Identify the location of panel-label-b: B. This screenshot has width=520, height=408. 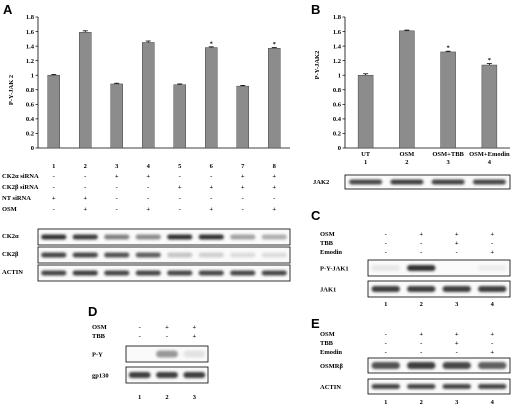
(315, 9).